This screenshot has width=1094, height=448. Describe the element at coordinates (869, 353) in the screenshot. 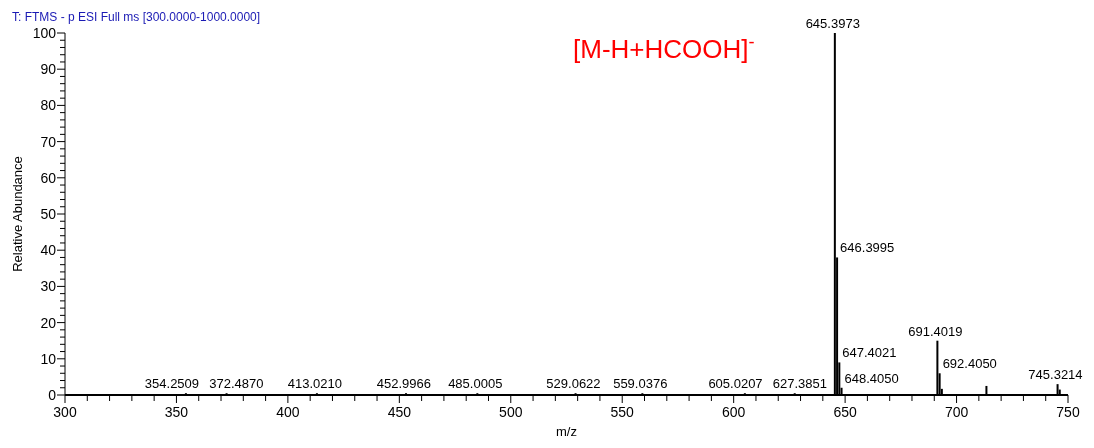

I see `annotation: 647.4021` at that location.